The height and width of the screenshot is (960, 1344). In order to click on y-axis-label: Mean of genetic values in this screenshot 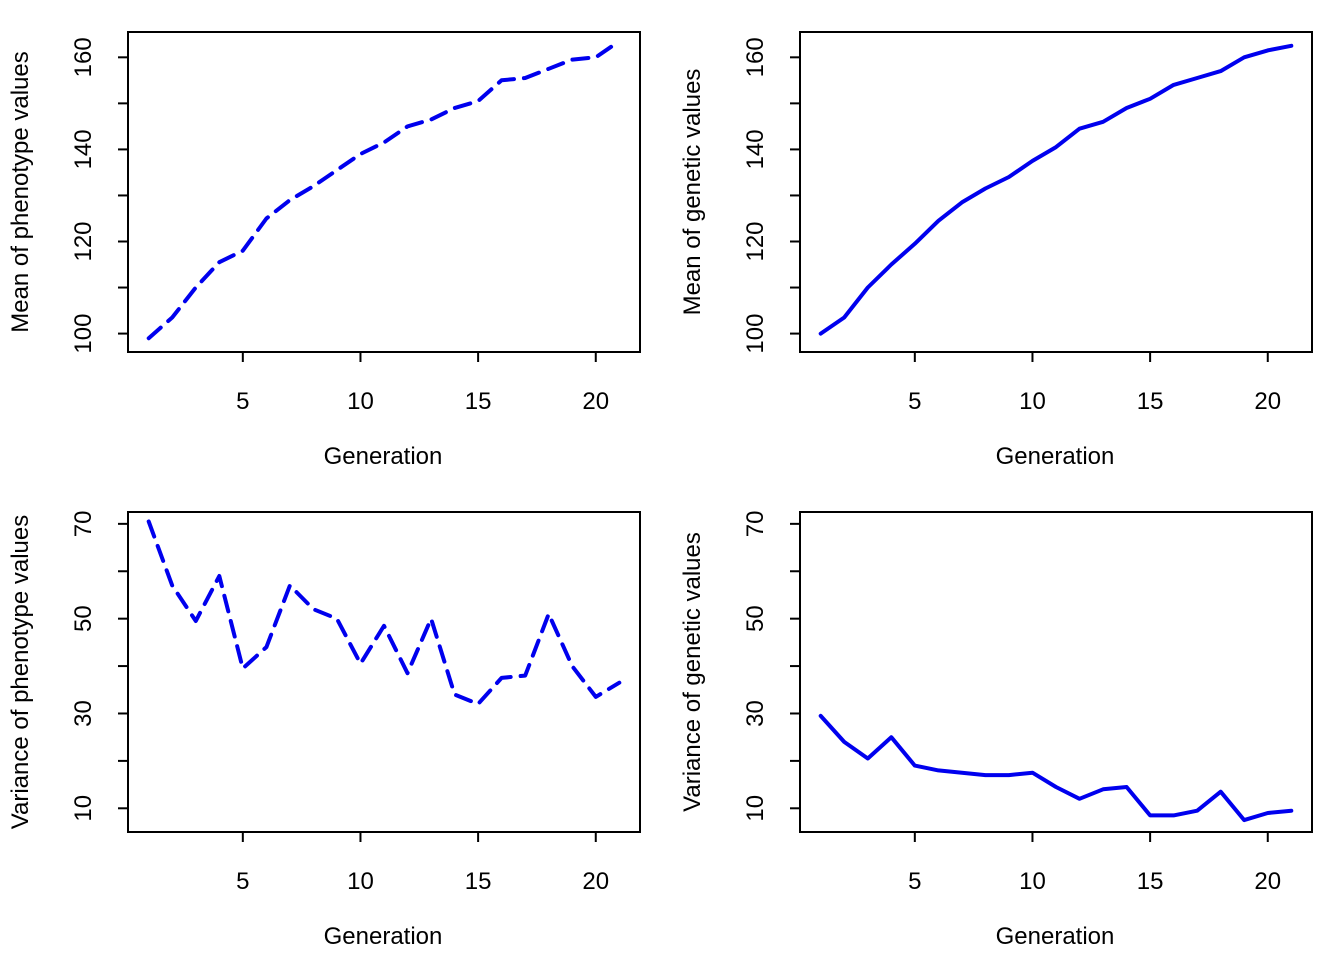, I will do `click(692, 192)`.